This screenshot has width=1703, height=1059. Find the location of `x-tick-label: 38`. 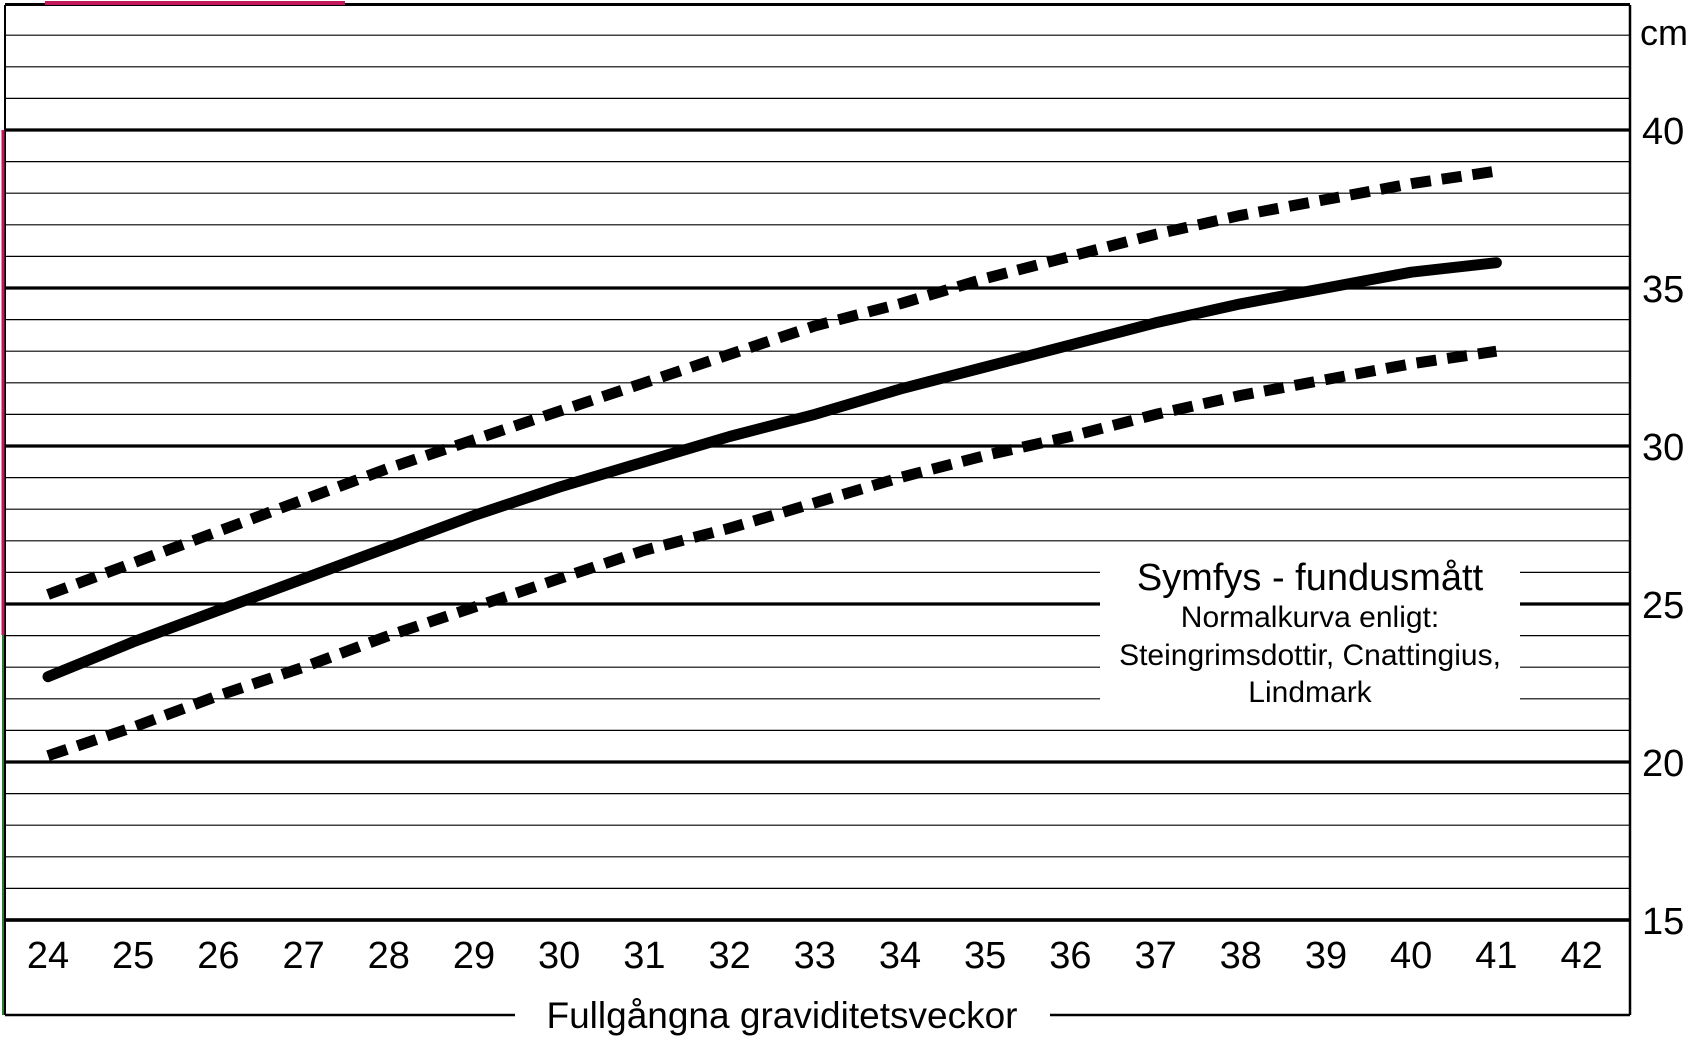

x-tick-label: 38 is located at coordinates (1241, 956).